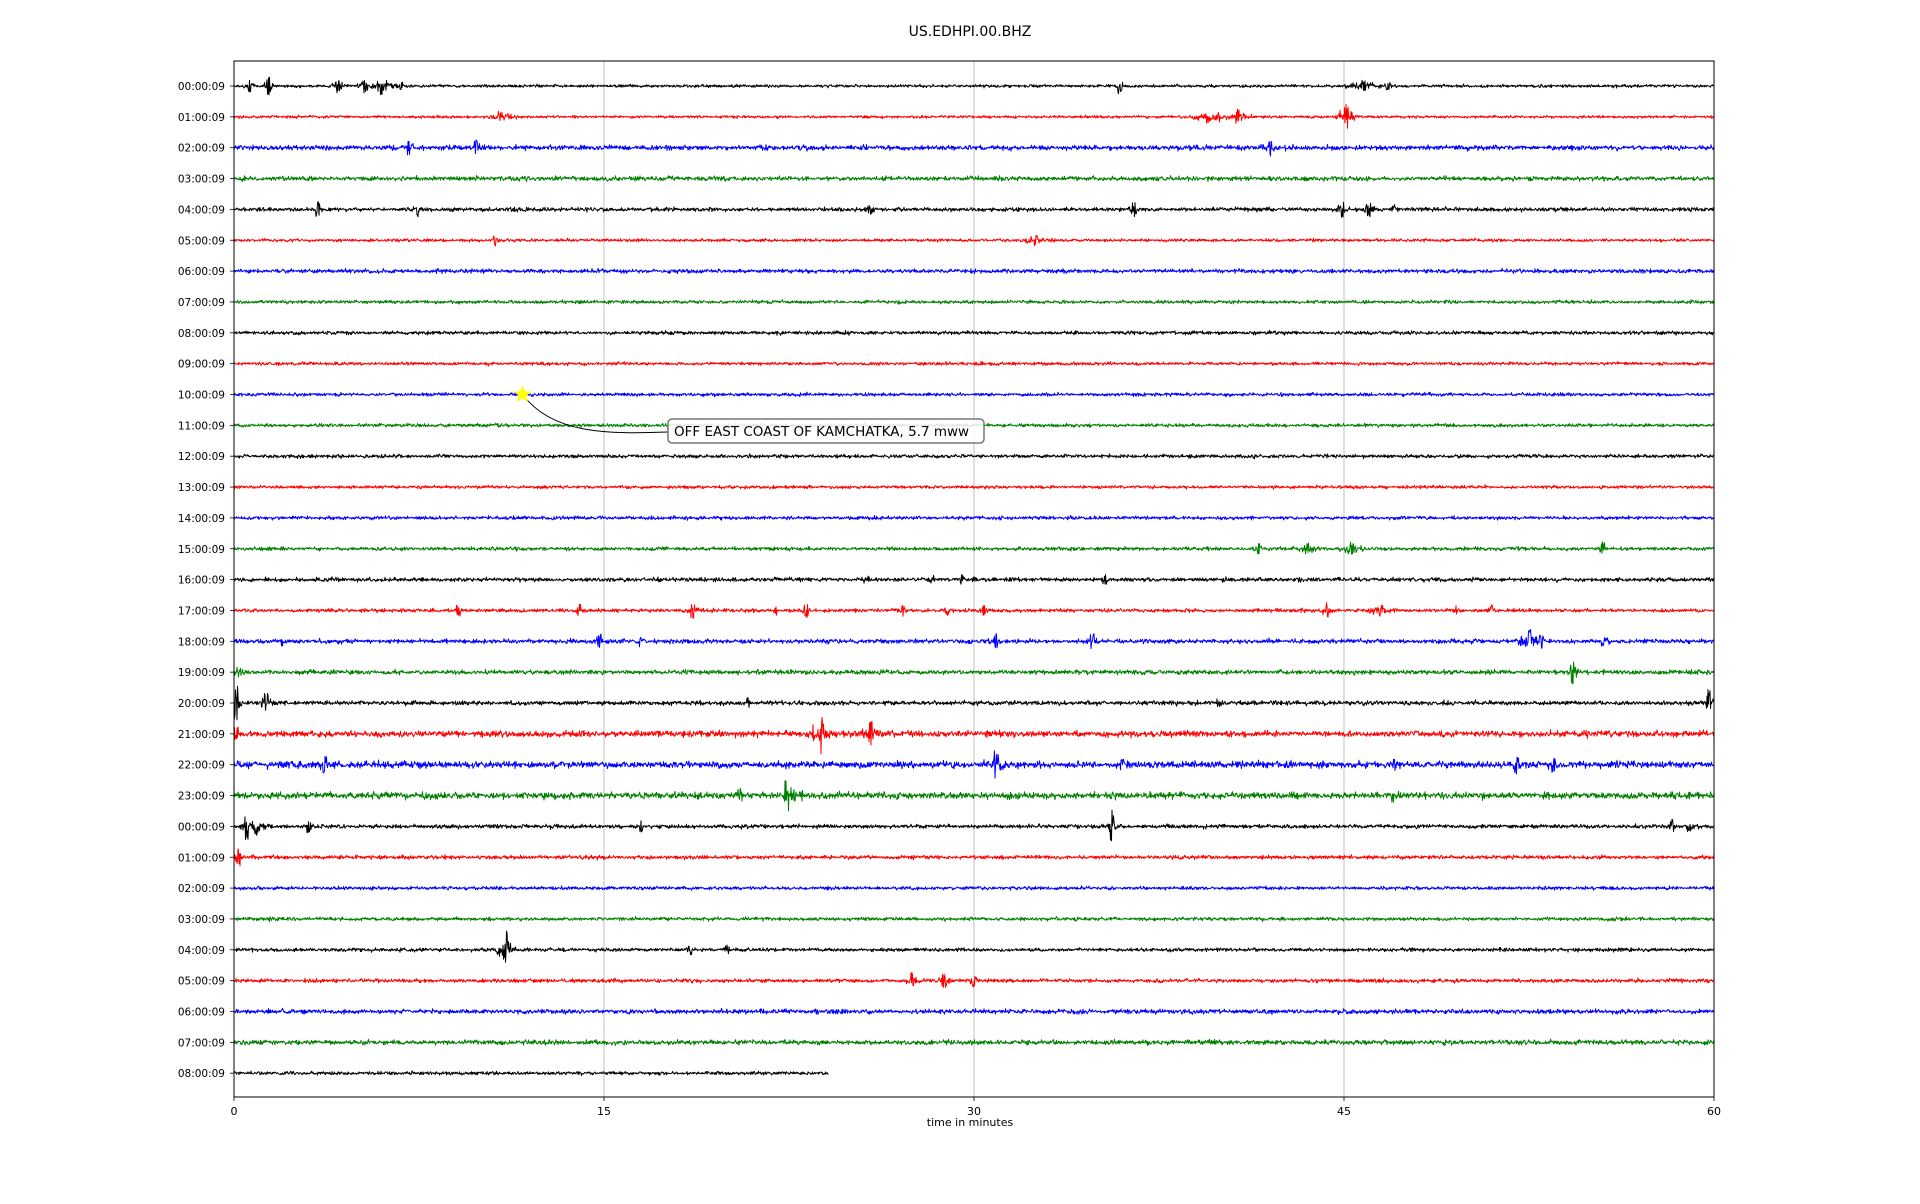 Image resolution: width=1920 pixels, height=1204 pixels. What do you see at coordinates (749, 414) in the screenshot?
I see `annotation-layer: OFF EAST COAST OF KAMCHATKA, 5.7 mww` at bounding box center [749, 414].